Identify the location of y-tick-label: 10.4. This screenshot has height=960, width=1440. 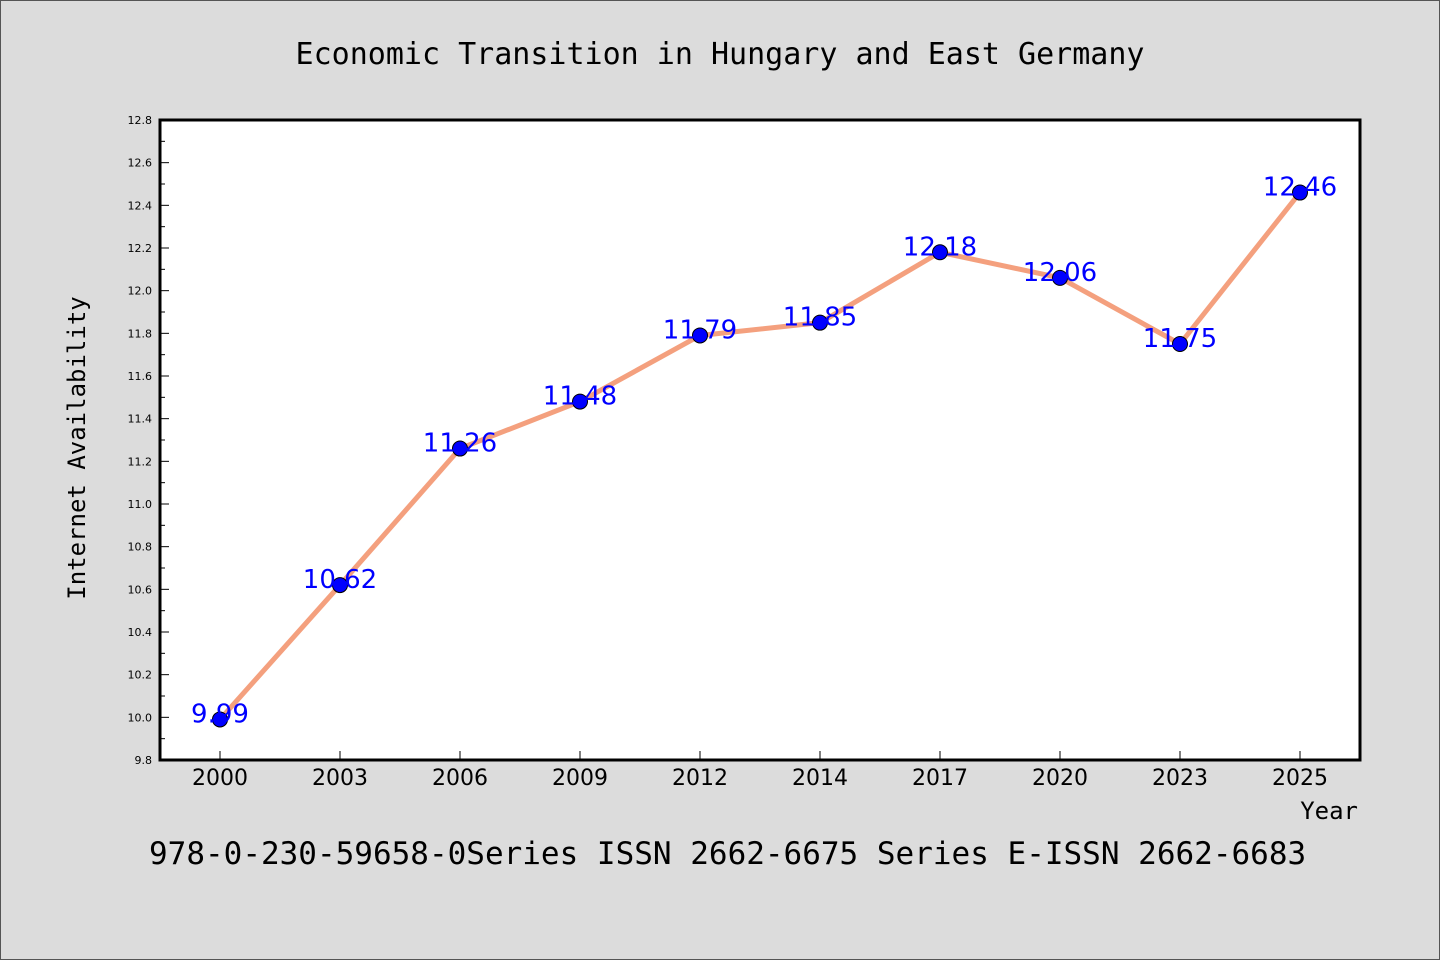
(140, 632).